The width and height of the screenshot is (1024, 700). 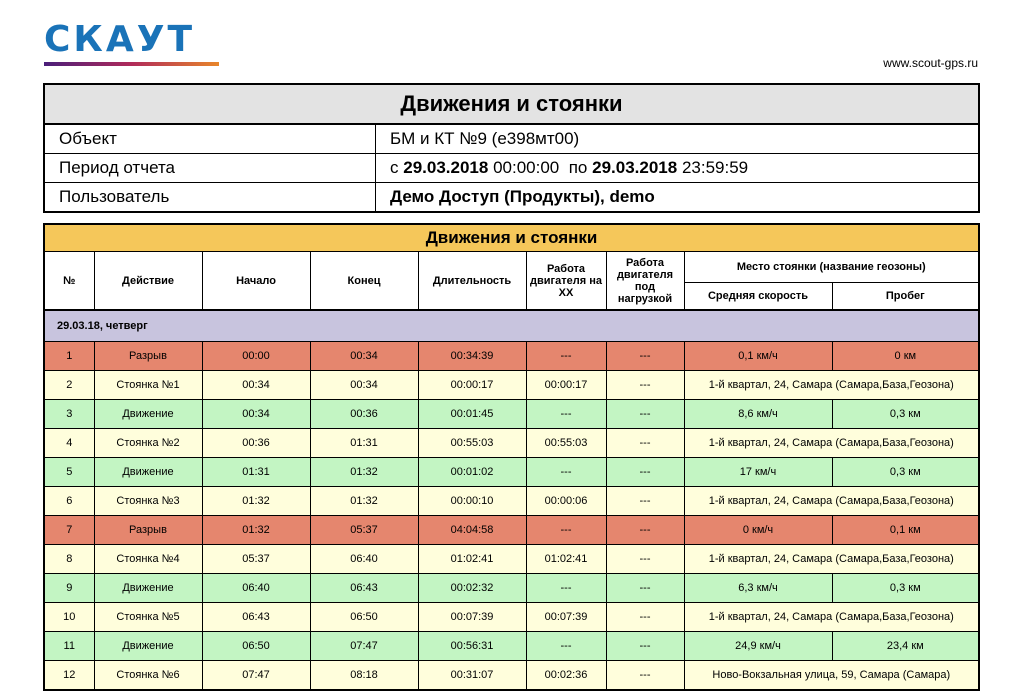 What do you see at coordinates (69, 559) in the screenshot?
I see `cell-num: 8` at bounding box center [69, 559].